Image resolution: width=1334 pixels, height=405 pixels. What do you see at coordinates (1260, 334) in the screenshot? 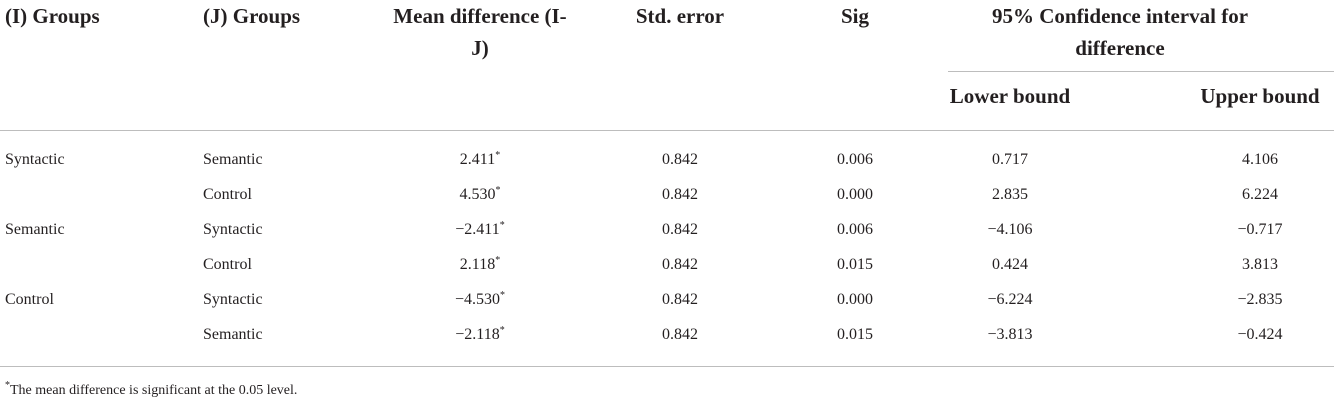
I see `cell-upper-bound: −0.424` at bounding box center [1260, 334].